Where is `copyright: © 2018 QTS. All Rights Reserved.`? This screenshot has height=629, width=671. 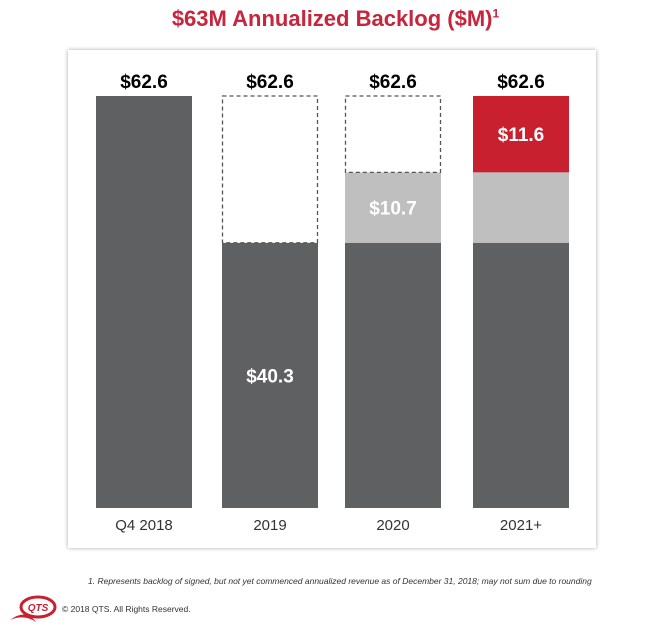 copyright: © 2018 QTS. All Rights Reserved. is located at coordinates (126, 609).